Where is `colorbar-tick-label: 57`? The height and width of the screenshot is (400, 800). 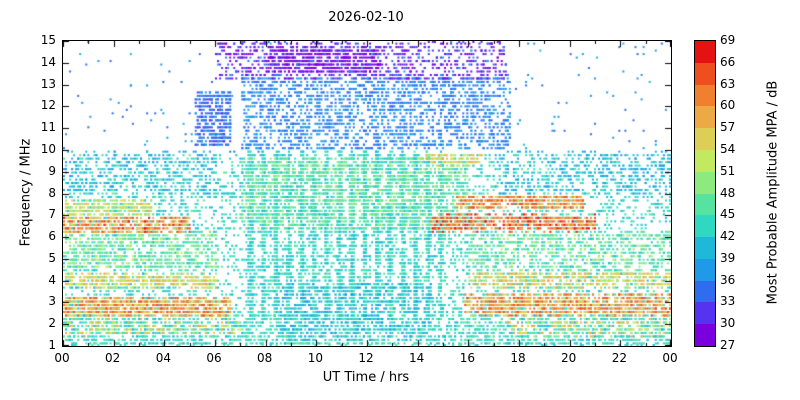
colorbar-tick-label: 57 is located at coordinates (728, 127).